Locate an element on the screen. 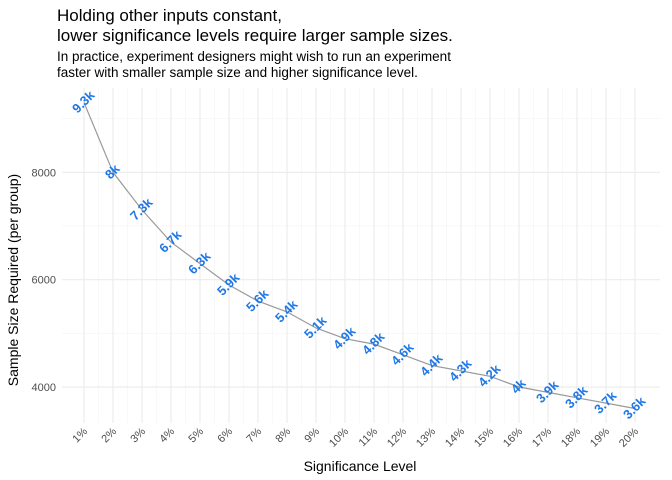 This screenshot has height=480, width=672. x-tick-label: 1% is located at coordinates (80, 435).